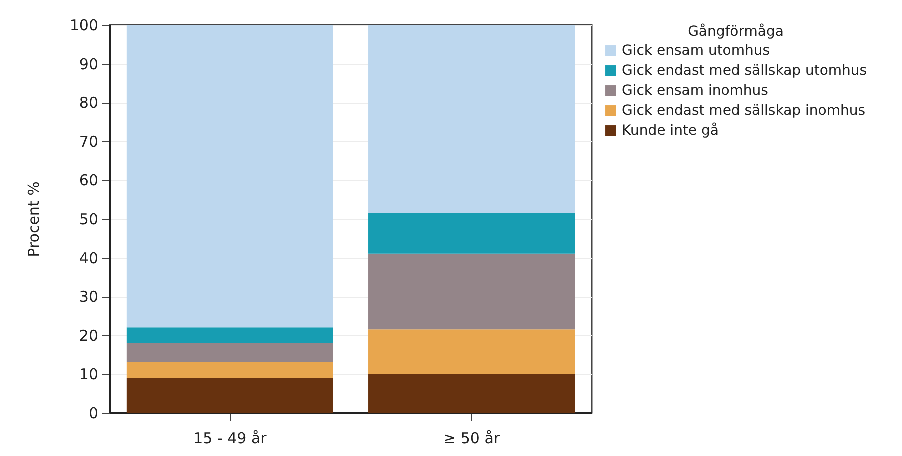 The height and width of the screenshot is (456, 902). What do you see at coordinates (744, 111) in the screenshot?
I see `legend-label: Gick endast med sällskap inomhus` at bounding box center [744, 111].